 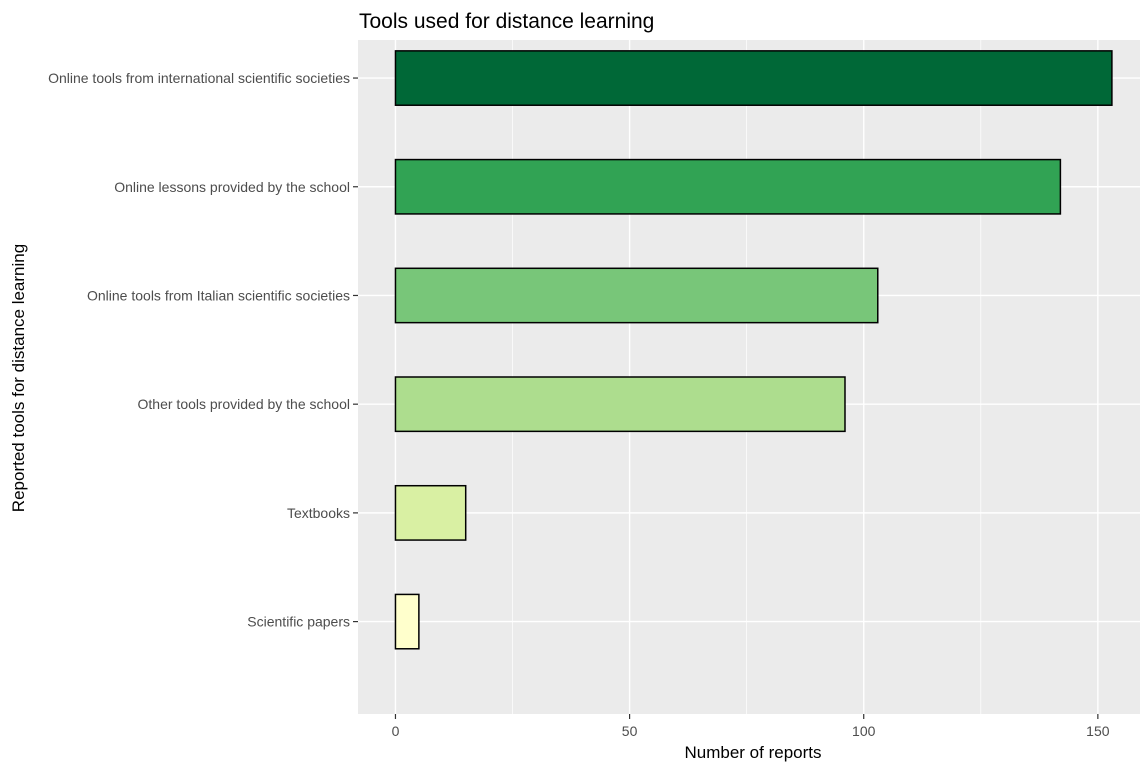 What do you see at coordinates (630, 731) in the screenshot?
I see `x-tick-label: 50` at bounding box center [630, 731].